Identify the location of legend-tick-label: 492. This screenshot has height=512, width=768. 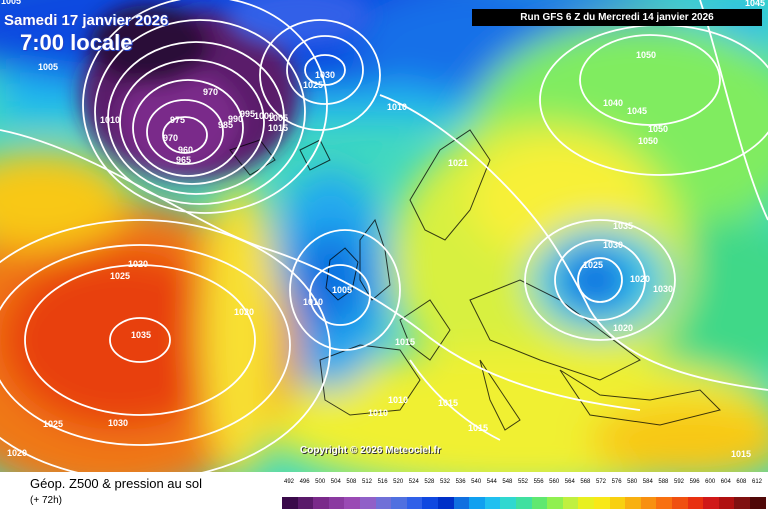
(289, 482).